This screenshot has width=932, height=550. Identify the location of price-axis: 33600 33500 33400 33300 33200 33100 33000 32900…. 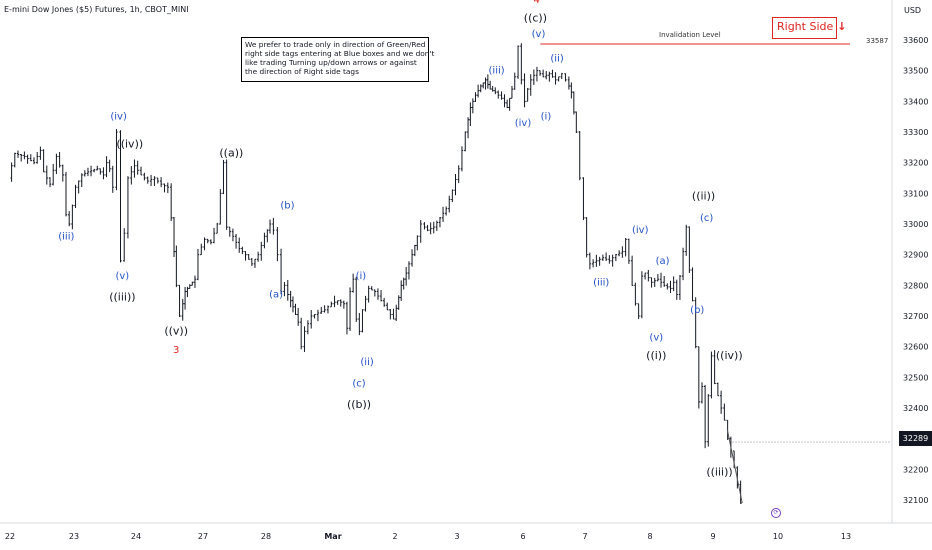
(911, 275).